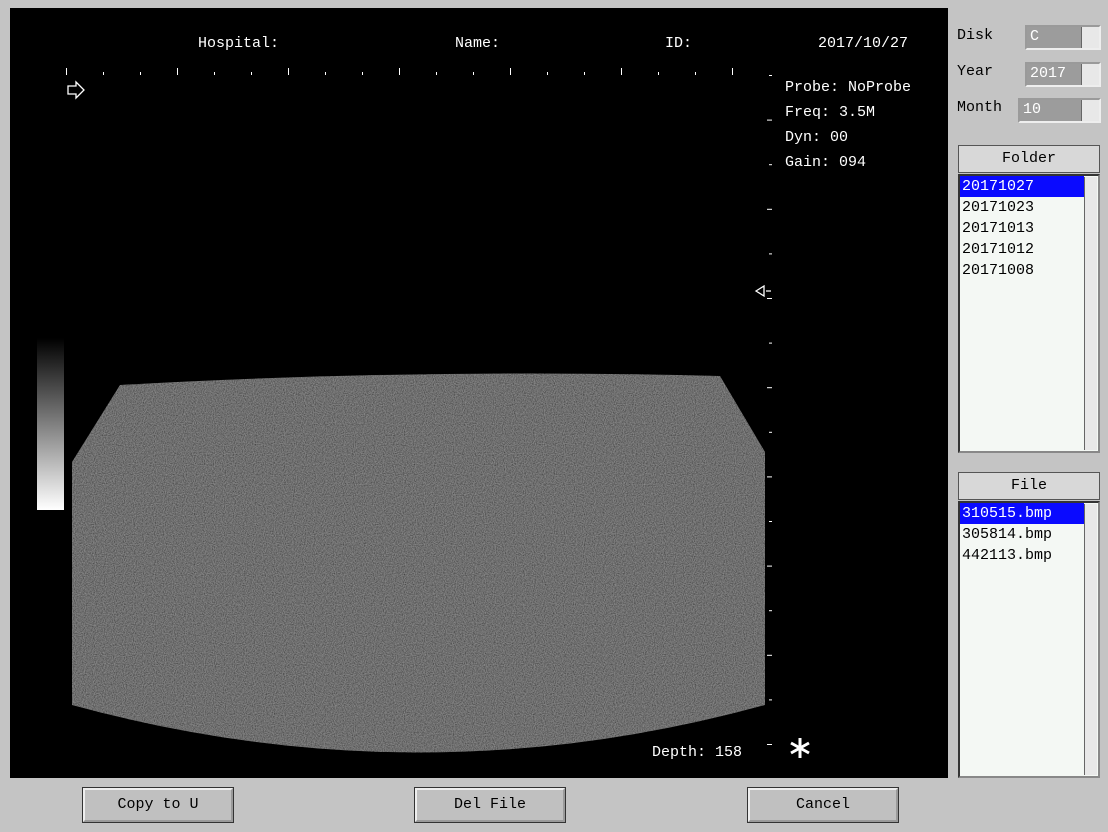 The width and height of the screenshot is (1108, 832). I want to click on month-select: 10, so click(1059, 110).